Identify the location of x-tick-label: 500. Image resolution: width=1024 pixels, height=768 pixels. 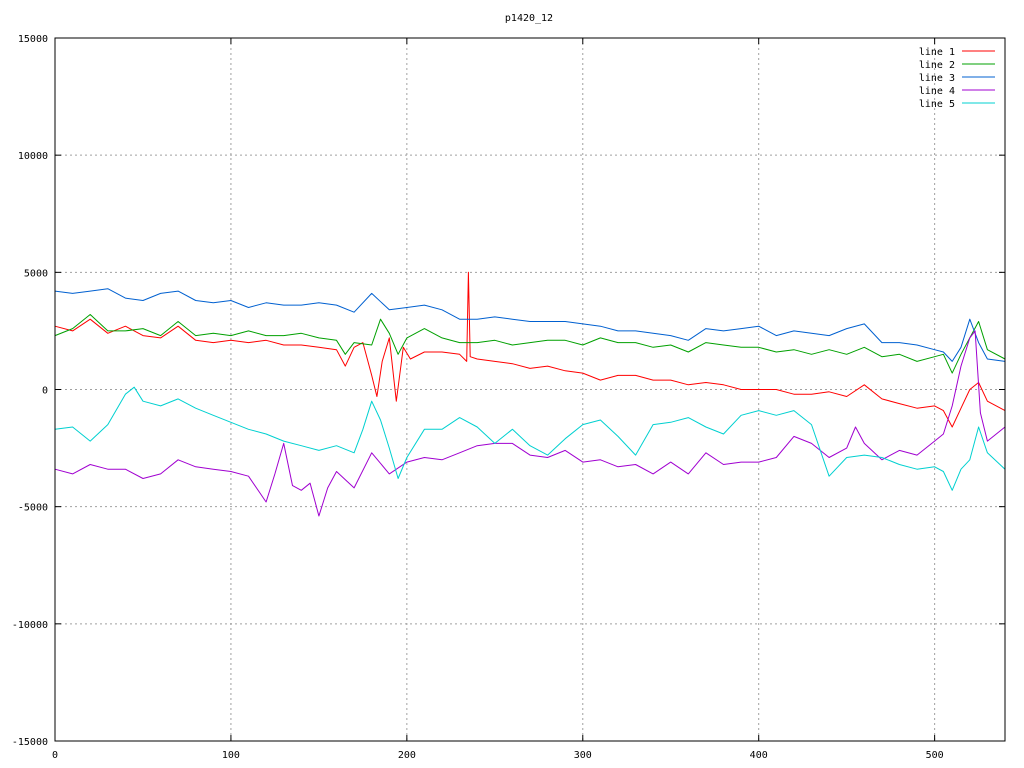
(935, 755).